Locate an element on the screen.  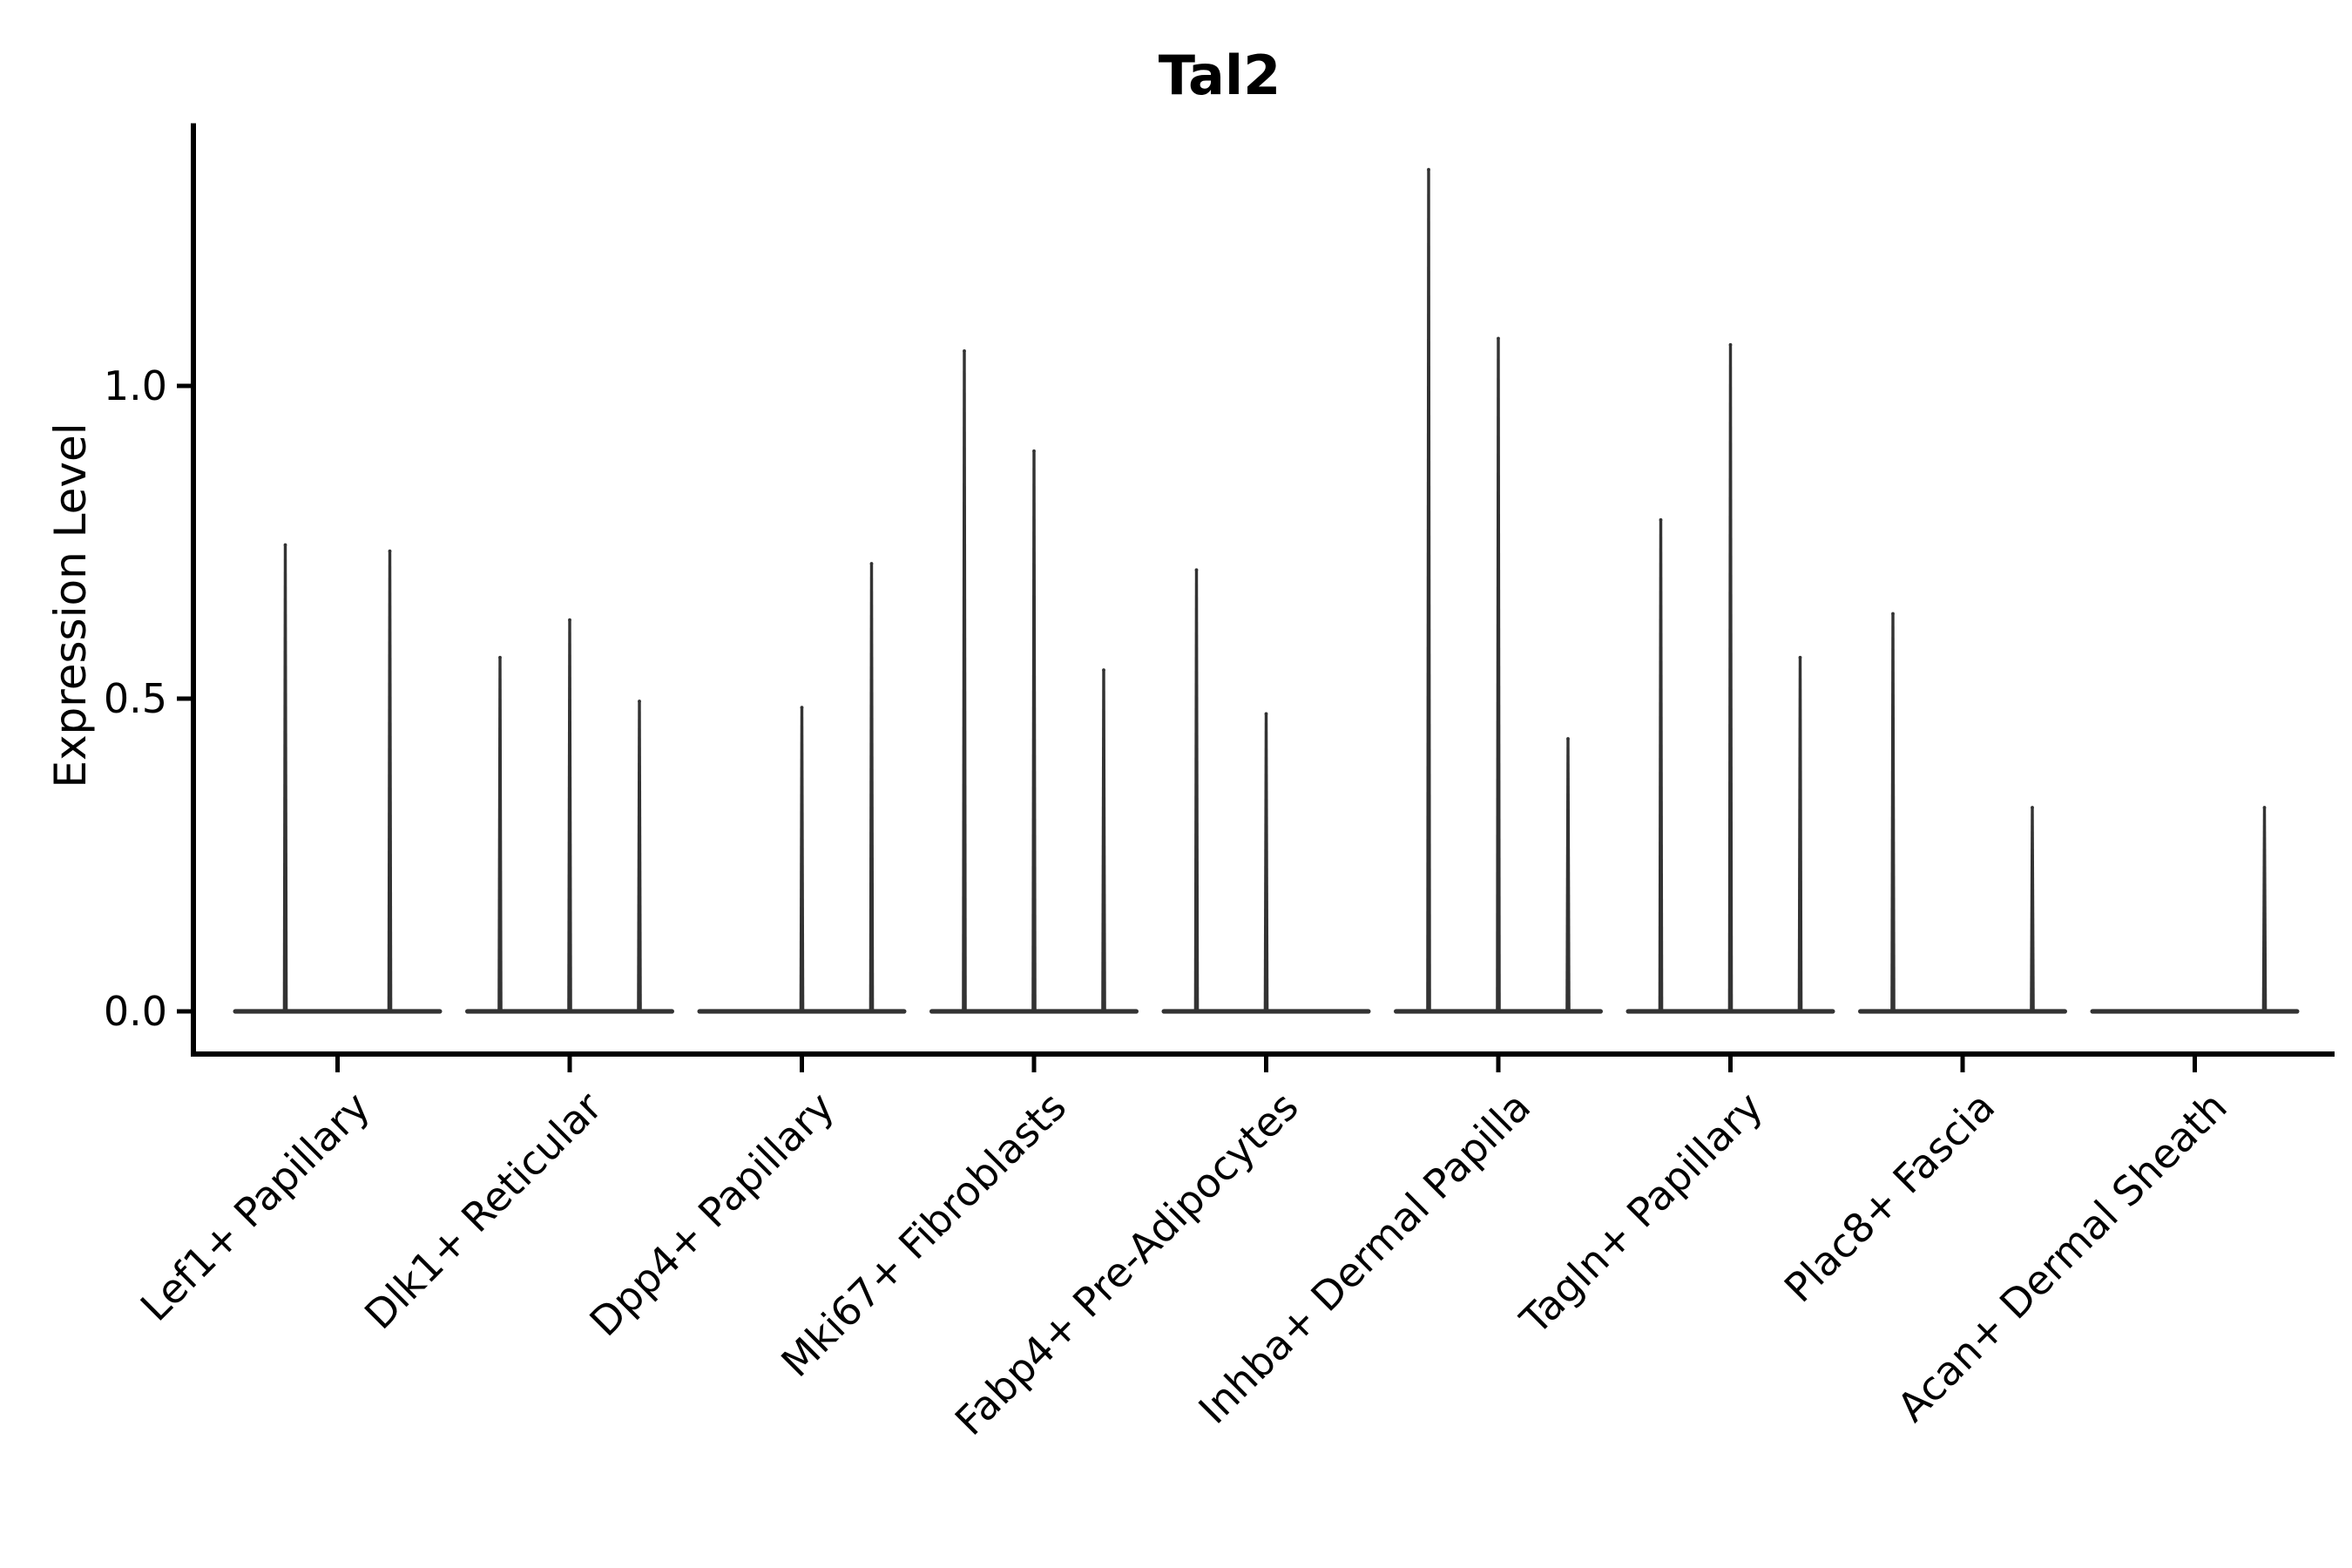
y-tick-label: 0.5 is located at coordinates (135, 698).